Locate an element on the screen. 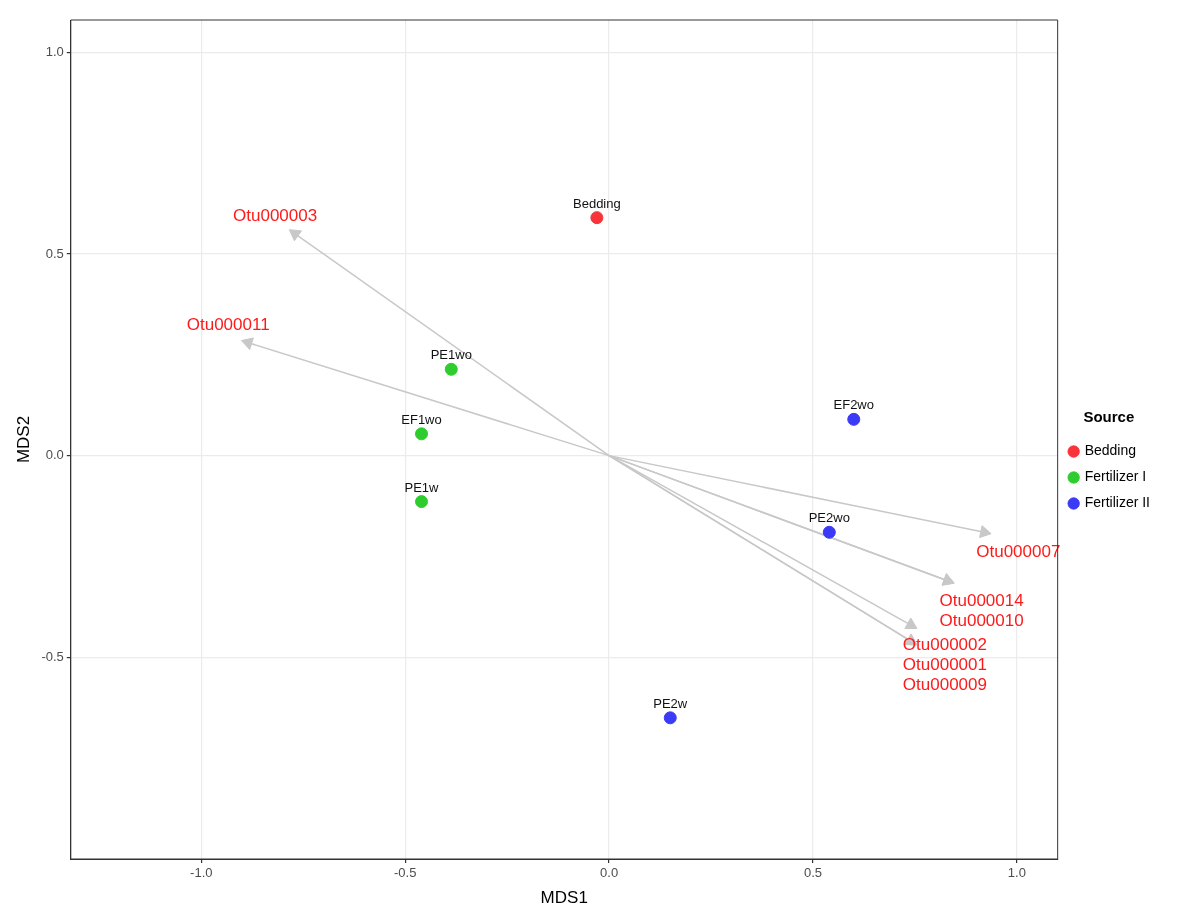  data-label: EF2wo is located at coordinates (853, 405).